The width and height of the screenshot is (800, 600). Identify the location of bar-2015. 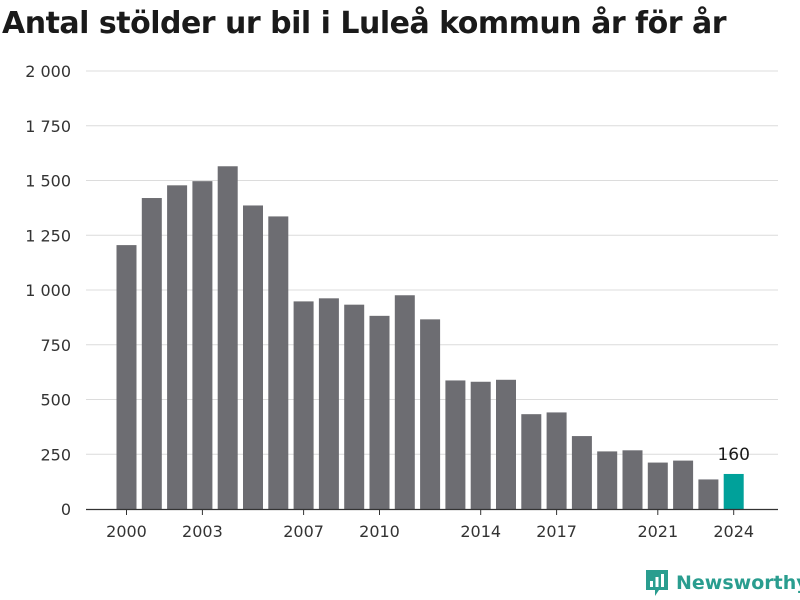
(506, 444).